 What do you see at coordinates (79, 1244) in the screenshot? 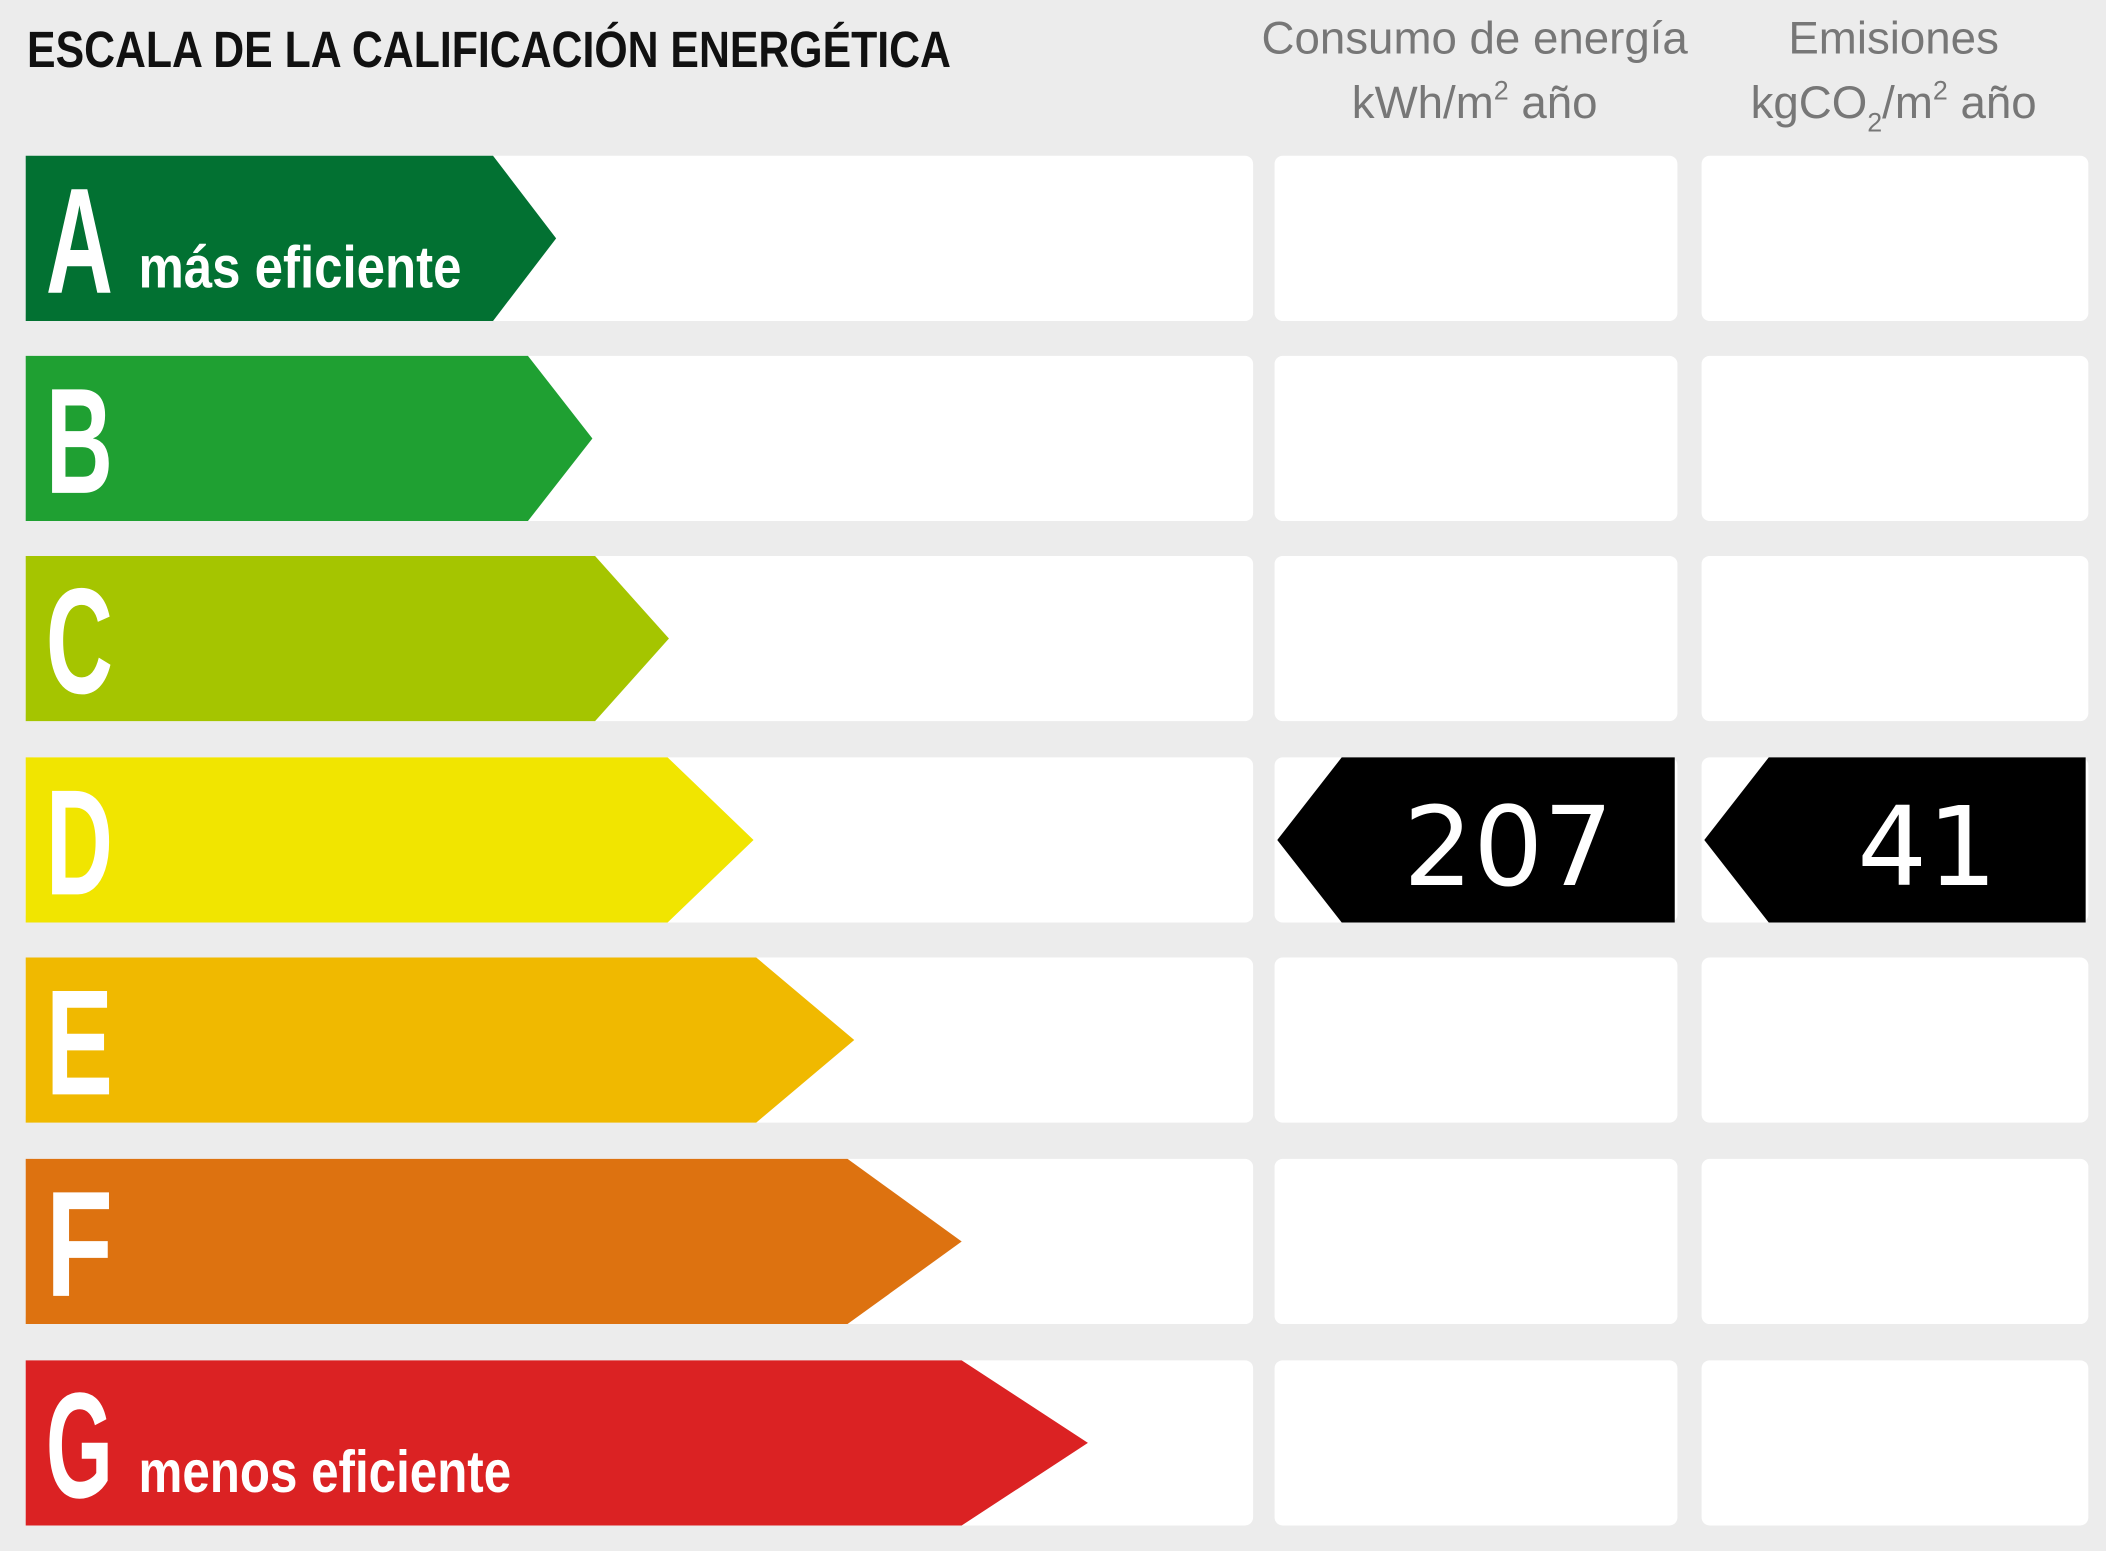
I see `rating-letter: F` at bounding box center [79, 1244].